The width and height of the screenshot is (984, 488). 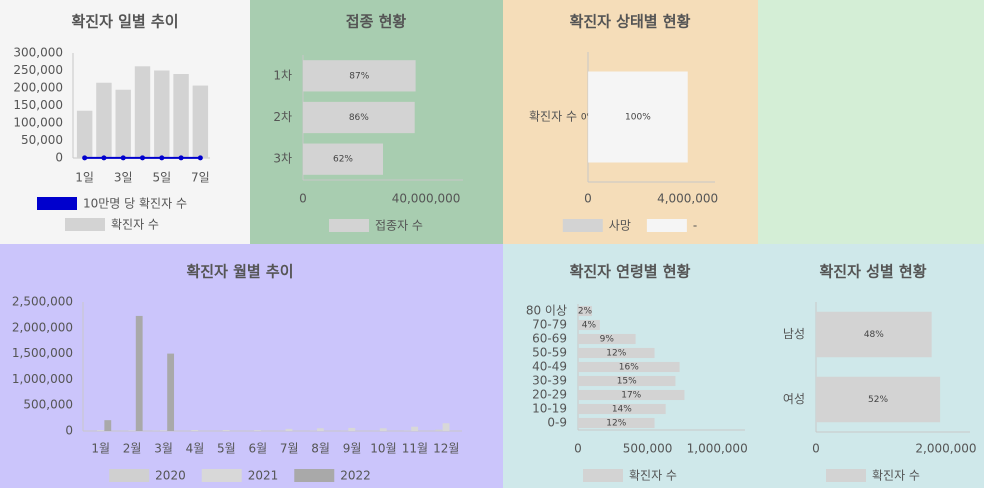 I want to click on y-tick-label: 40-49, so click(x=549, y=367).